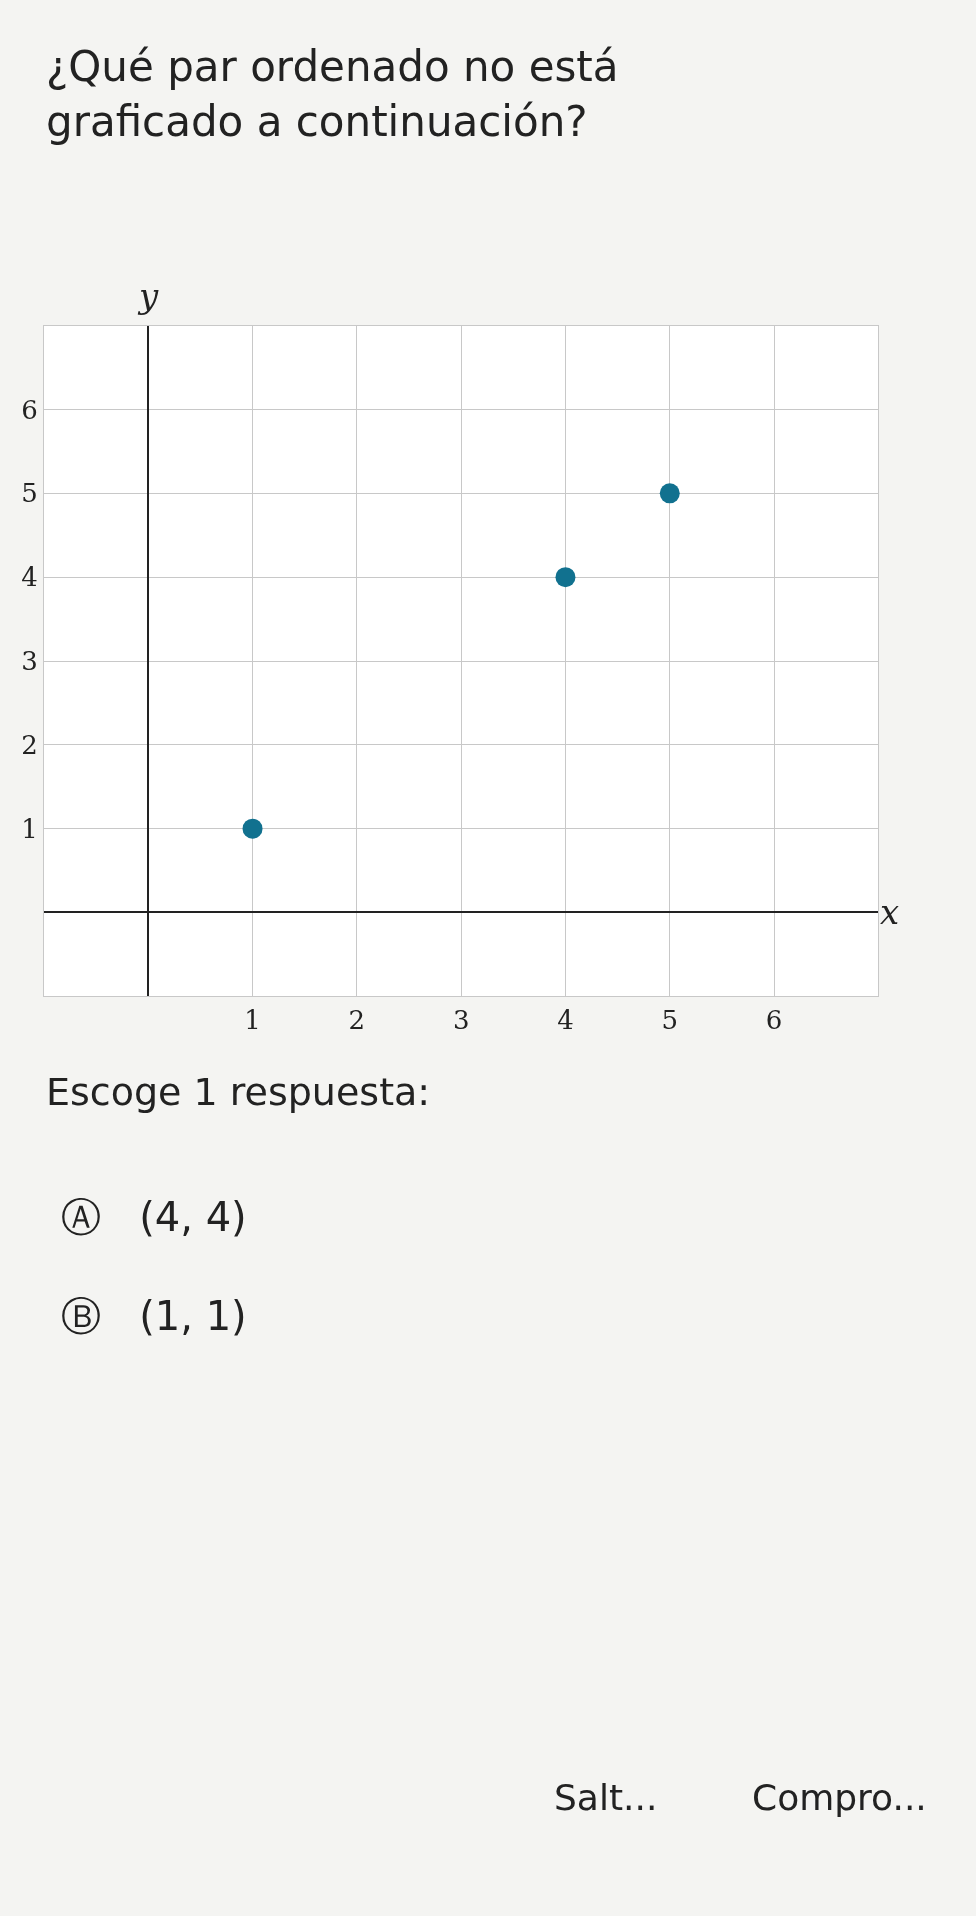 The image size is (976, 1916). I want to click on text: Ⓑ (1, 1), so click(154, 1316).